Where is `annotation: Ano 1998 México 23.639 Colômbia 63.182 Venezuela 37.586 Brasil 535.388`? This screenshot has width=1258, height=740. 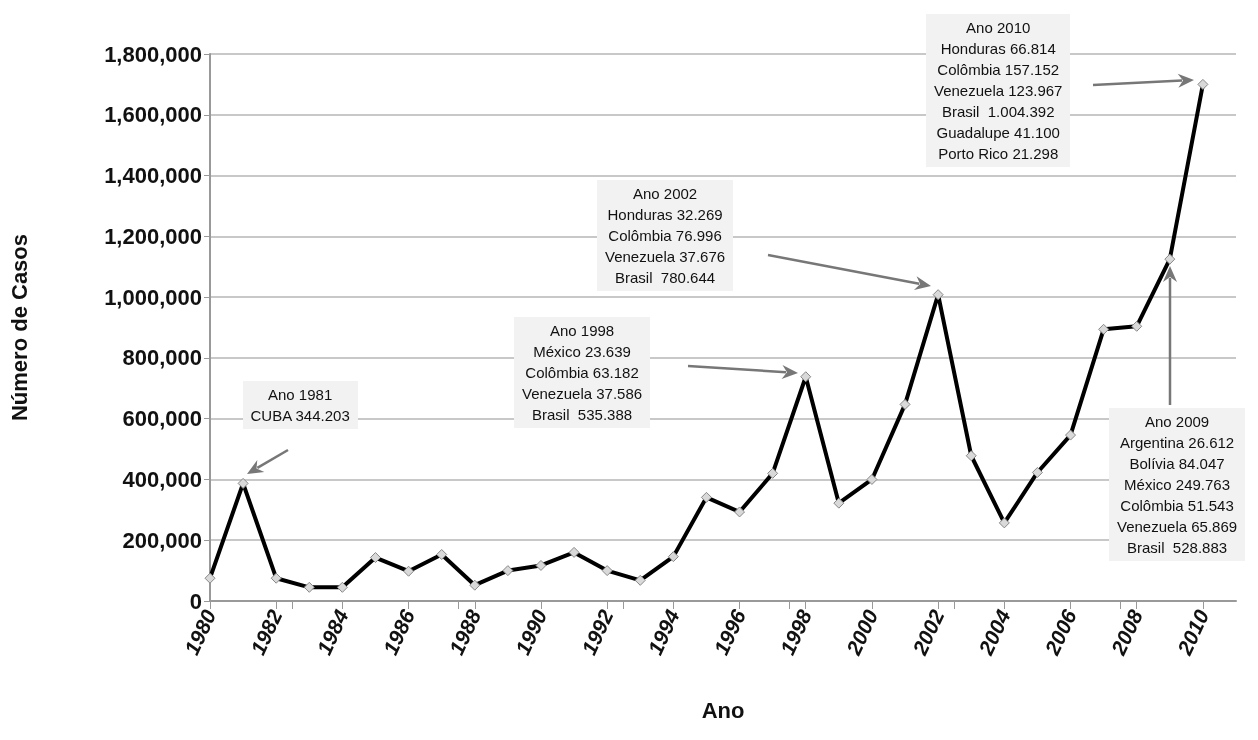 annotation: Ano 1998 México 23.639 Colômbia 63.182 Venezuela 37.586 Brasil 535.388 is located at coordinates (582, 372).